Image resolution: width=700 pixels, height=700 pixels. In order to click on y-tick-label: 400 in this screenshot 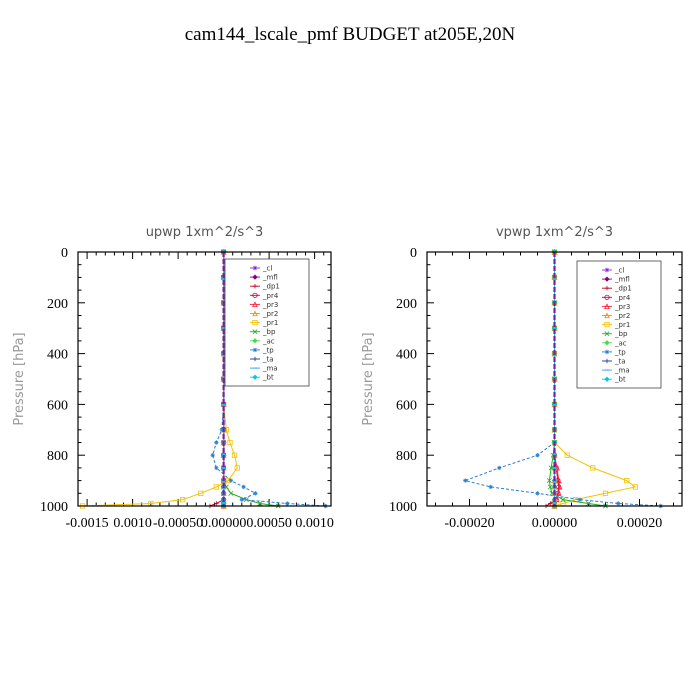, I will do `click(57, 355)`.